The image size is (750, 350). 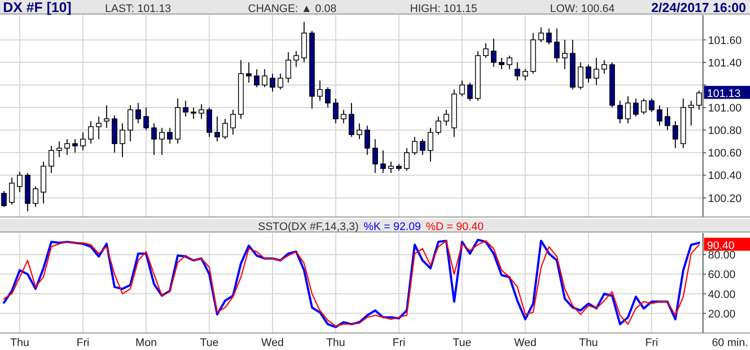 I want to click on x-tick-label: Mon, so click(x=146, y=343).